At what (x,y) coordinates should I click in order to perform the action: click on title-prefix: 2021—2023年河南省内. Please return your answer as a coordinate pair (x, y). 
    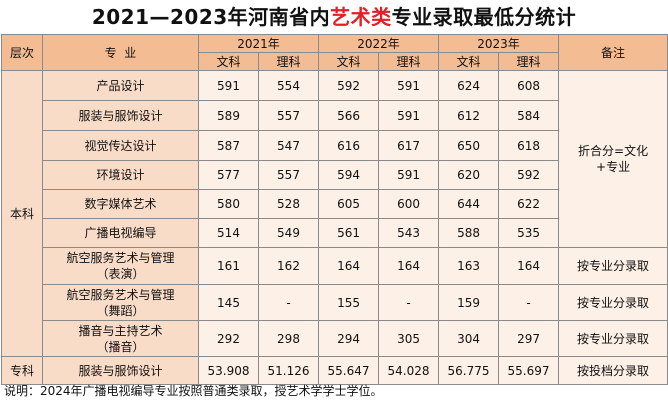
    Looking at the image, I should click on (211, 17).